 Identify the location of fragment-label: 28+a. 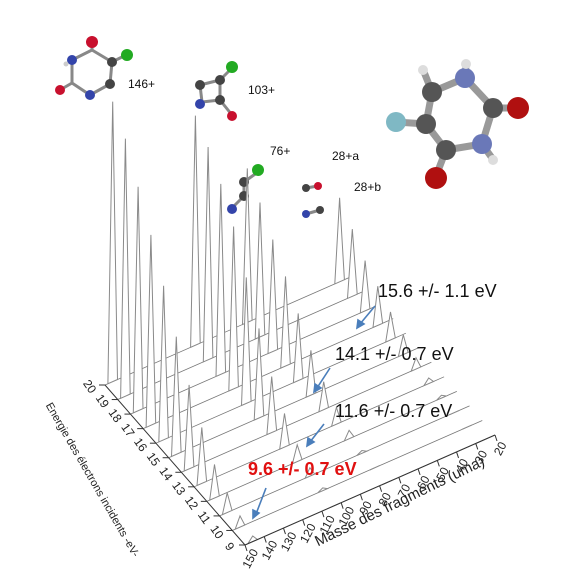
(345, 156).